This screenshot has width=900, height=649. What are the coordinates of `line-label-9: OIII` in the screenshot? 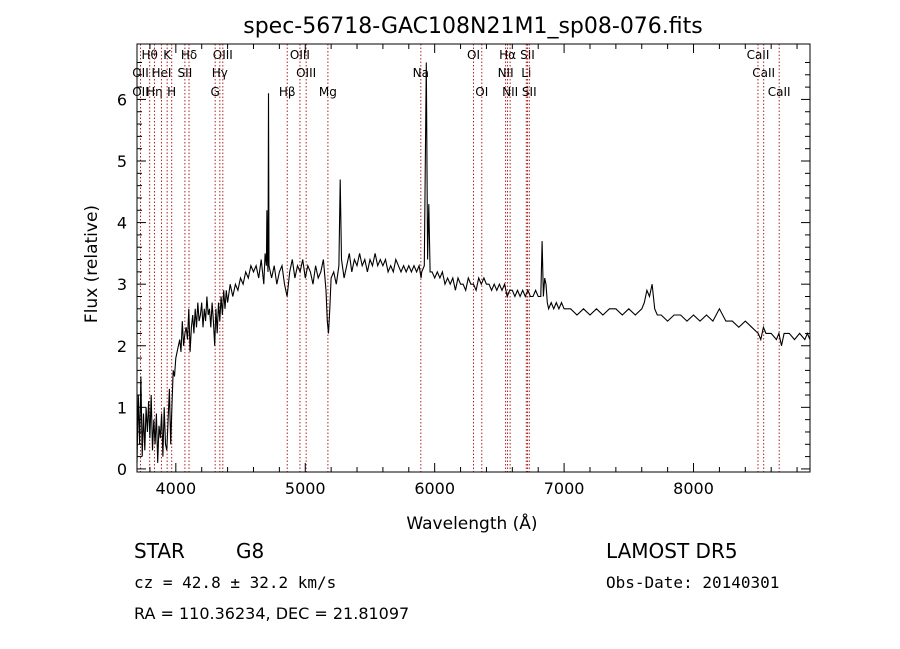 It's located at (223, 55).